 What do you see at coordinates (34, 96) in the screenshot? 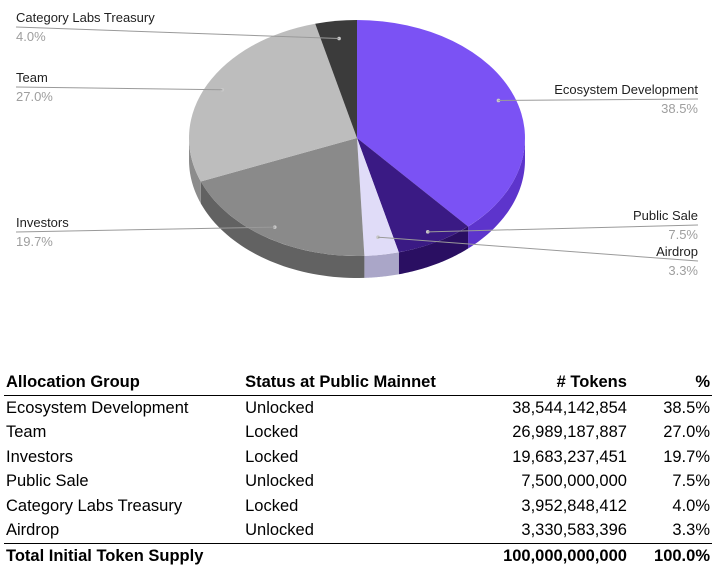
I see `slice-percent-team: 27.0%` at bounding box center [34, 96].